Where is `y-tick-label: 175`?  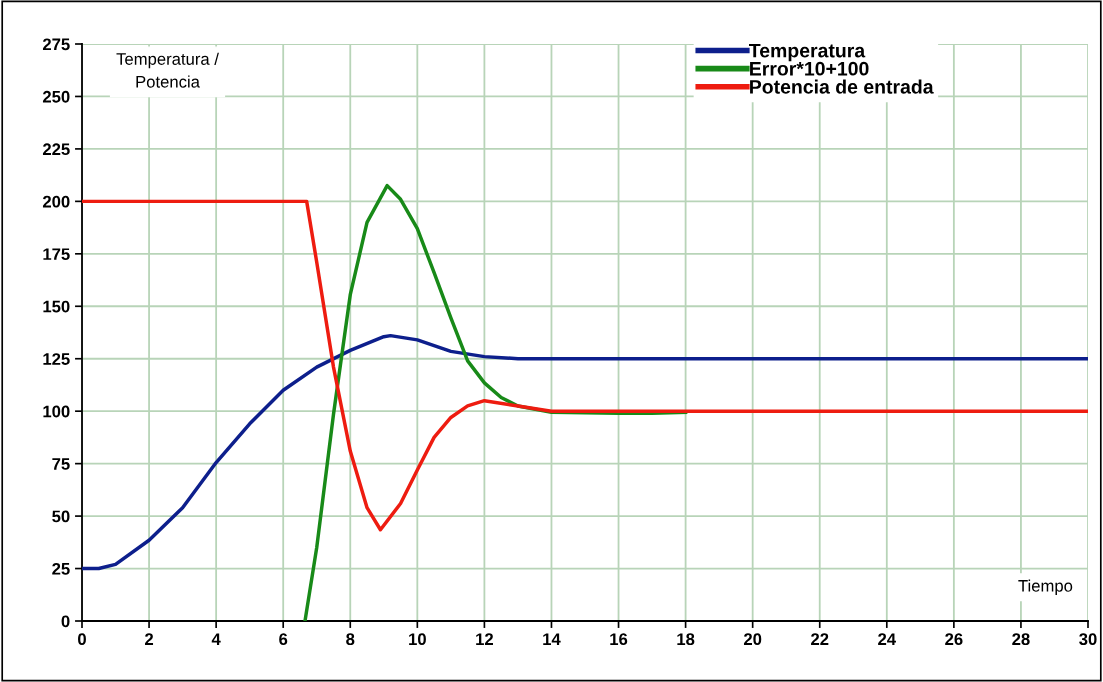 y-tick-label: 175 is located at coordinates (56, 254).